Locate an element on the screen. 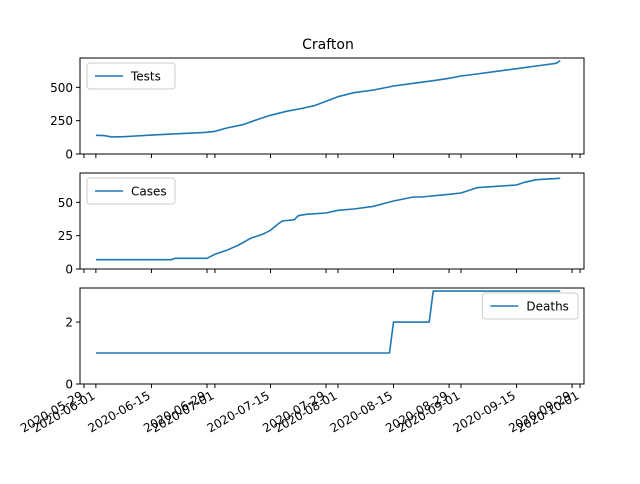 The height and width of the screenshot is (484, 640). y-tick-label: 25 is located at coordinates (65, 236).